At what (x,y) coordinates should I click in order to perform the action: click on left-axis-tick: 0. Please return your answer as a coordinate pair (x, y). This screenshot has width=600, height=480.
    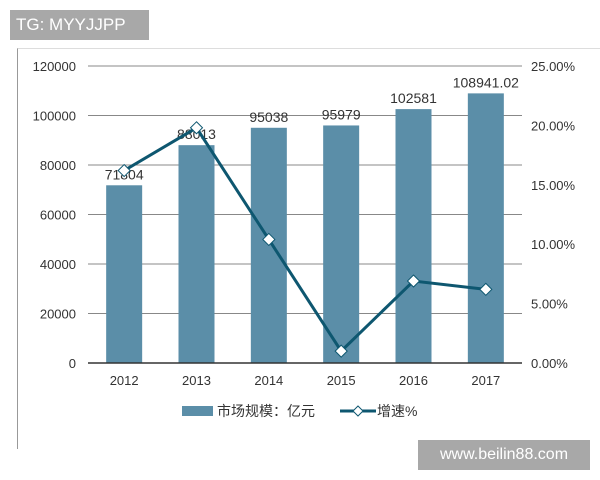
    Looking at the image, I should click on (72, 363).